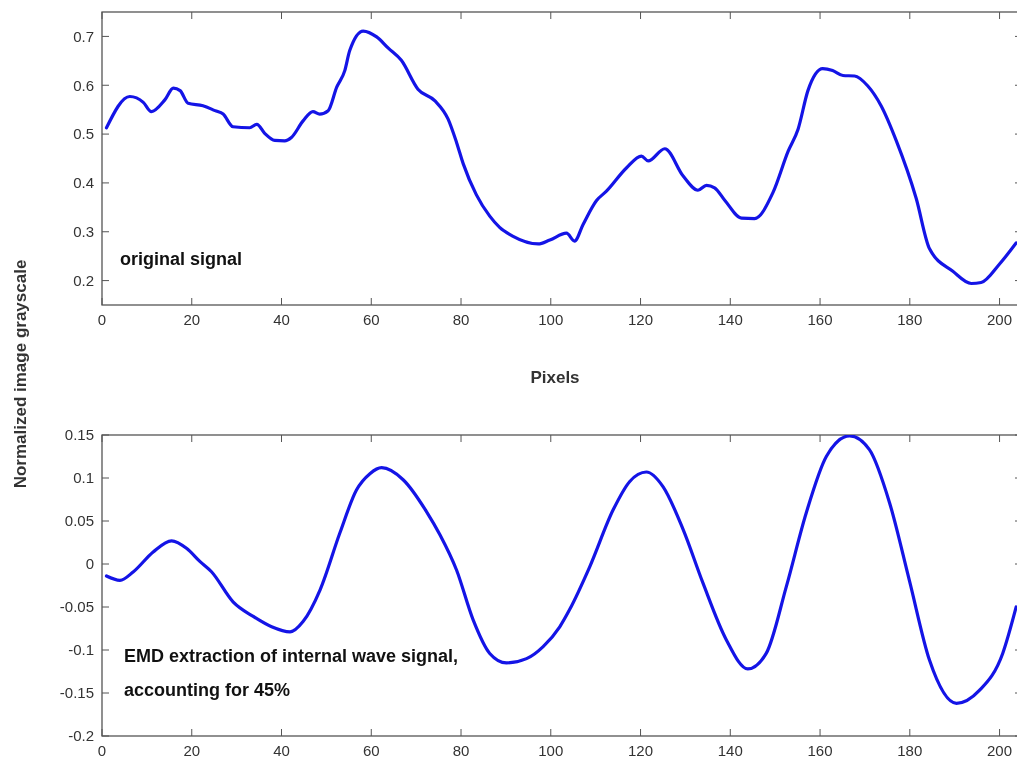 This screenshot has width=1017, height=764. I want to click on y-tick-label: -0.1, so click(81, 650).